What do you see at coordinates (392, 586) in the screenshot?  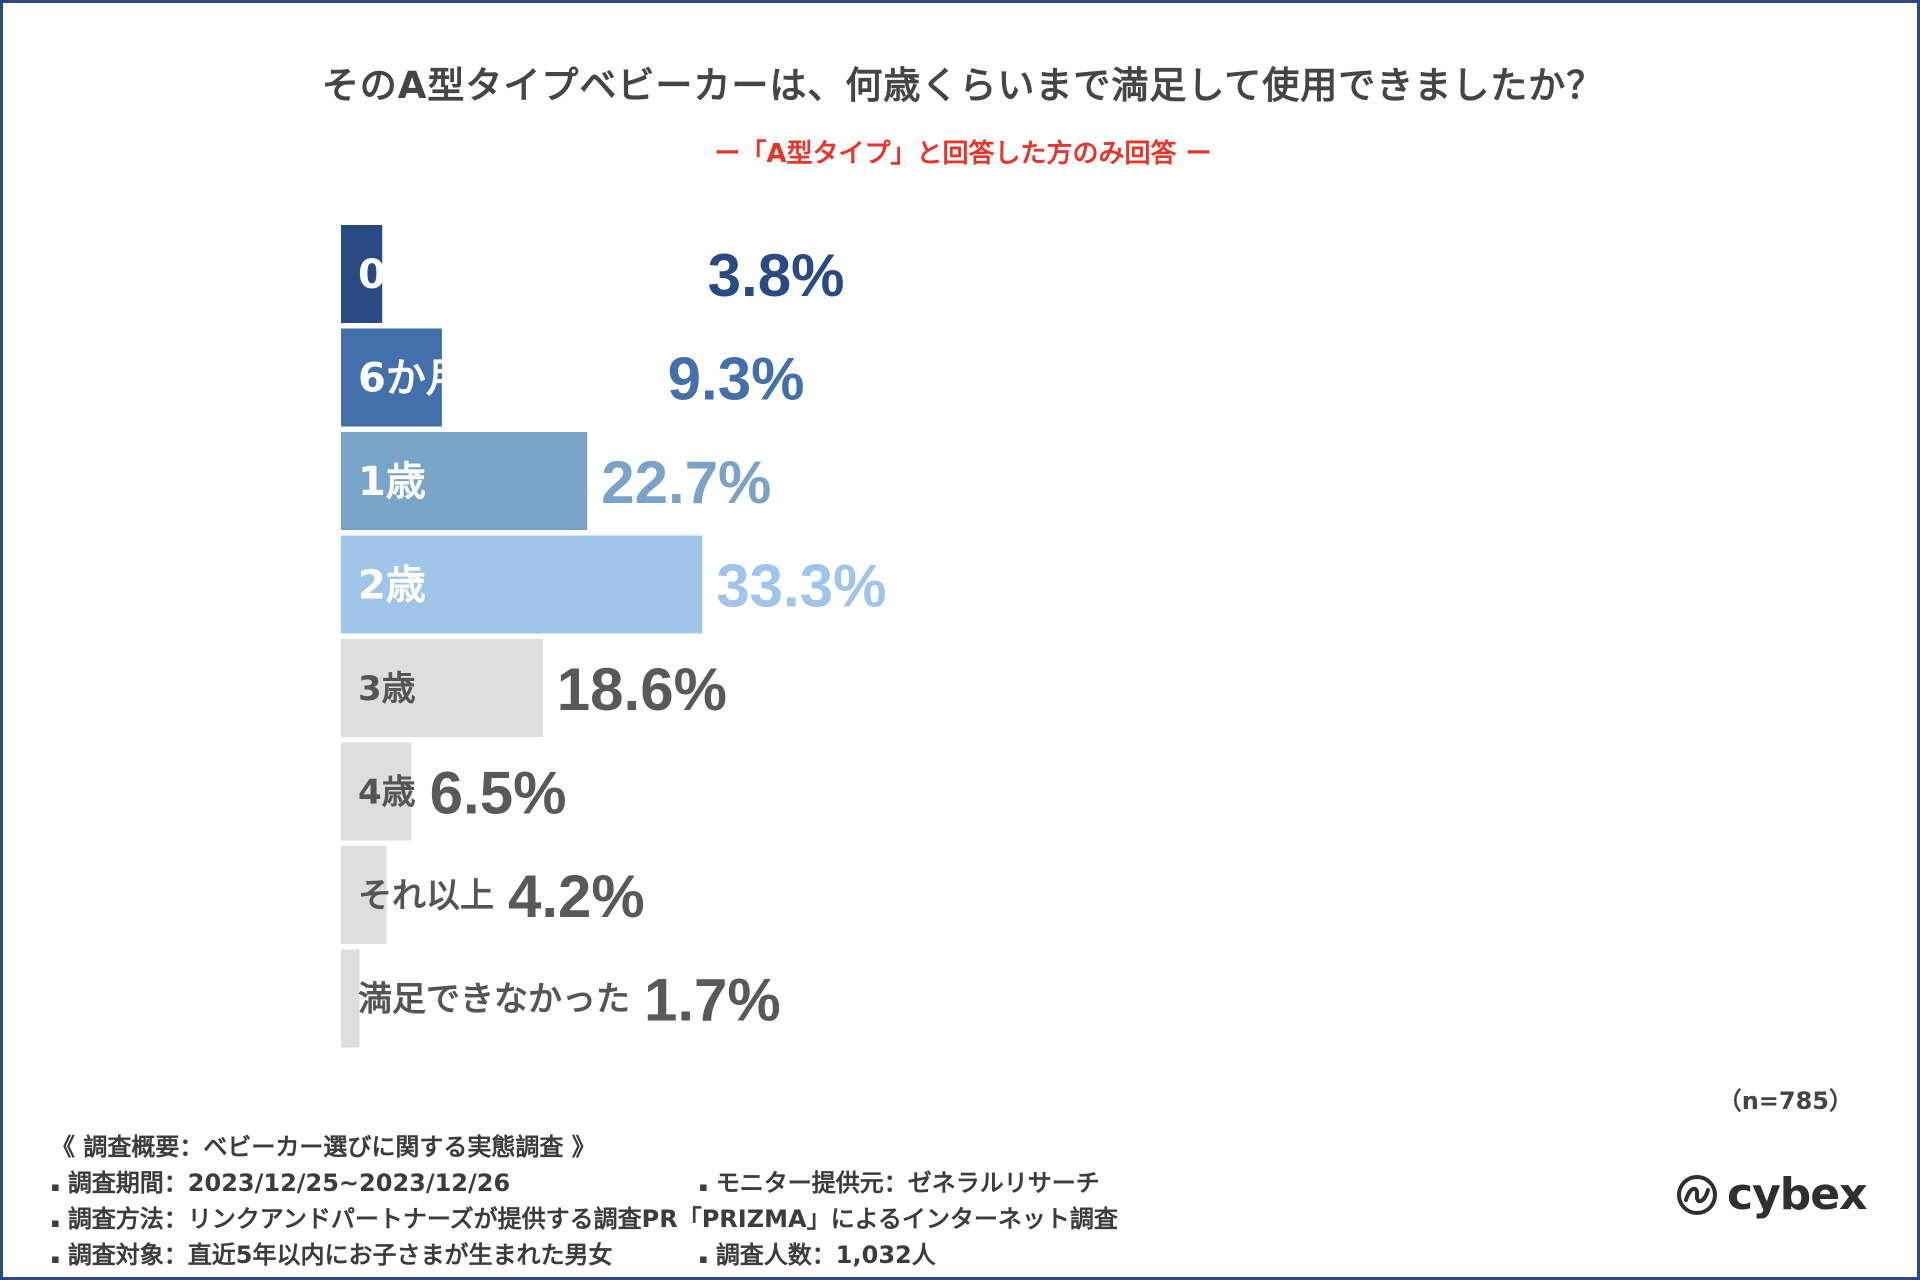 I see `category-label: 2歳` at bounding box center [392, 586].